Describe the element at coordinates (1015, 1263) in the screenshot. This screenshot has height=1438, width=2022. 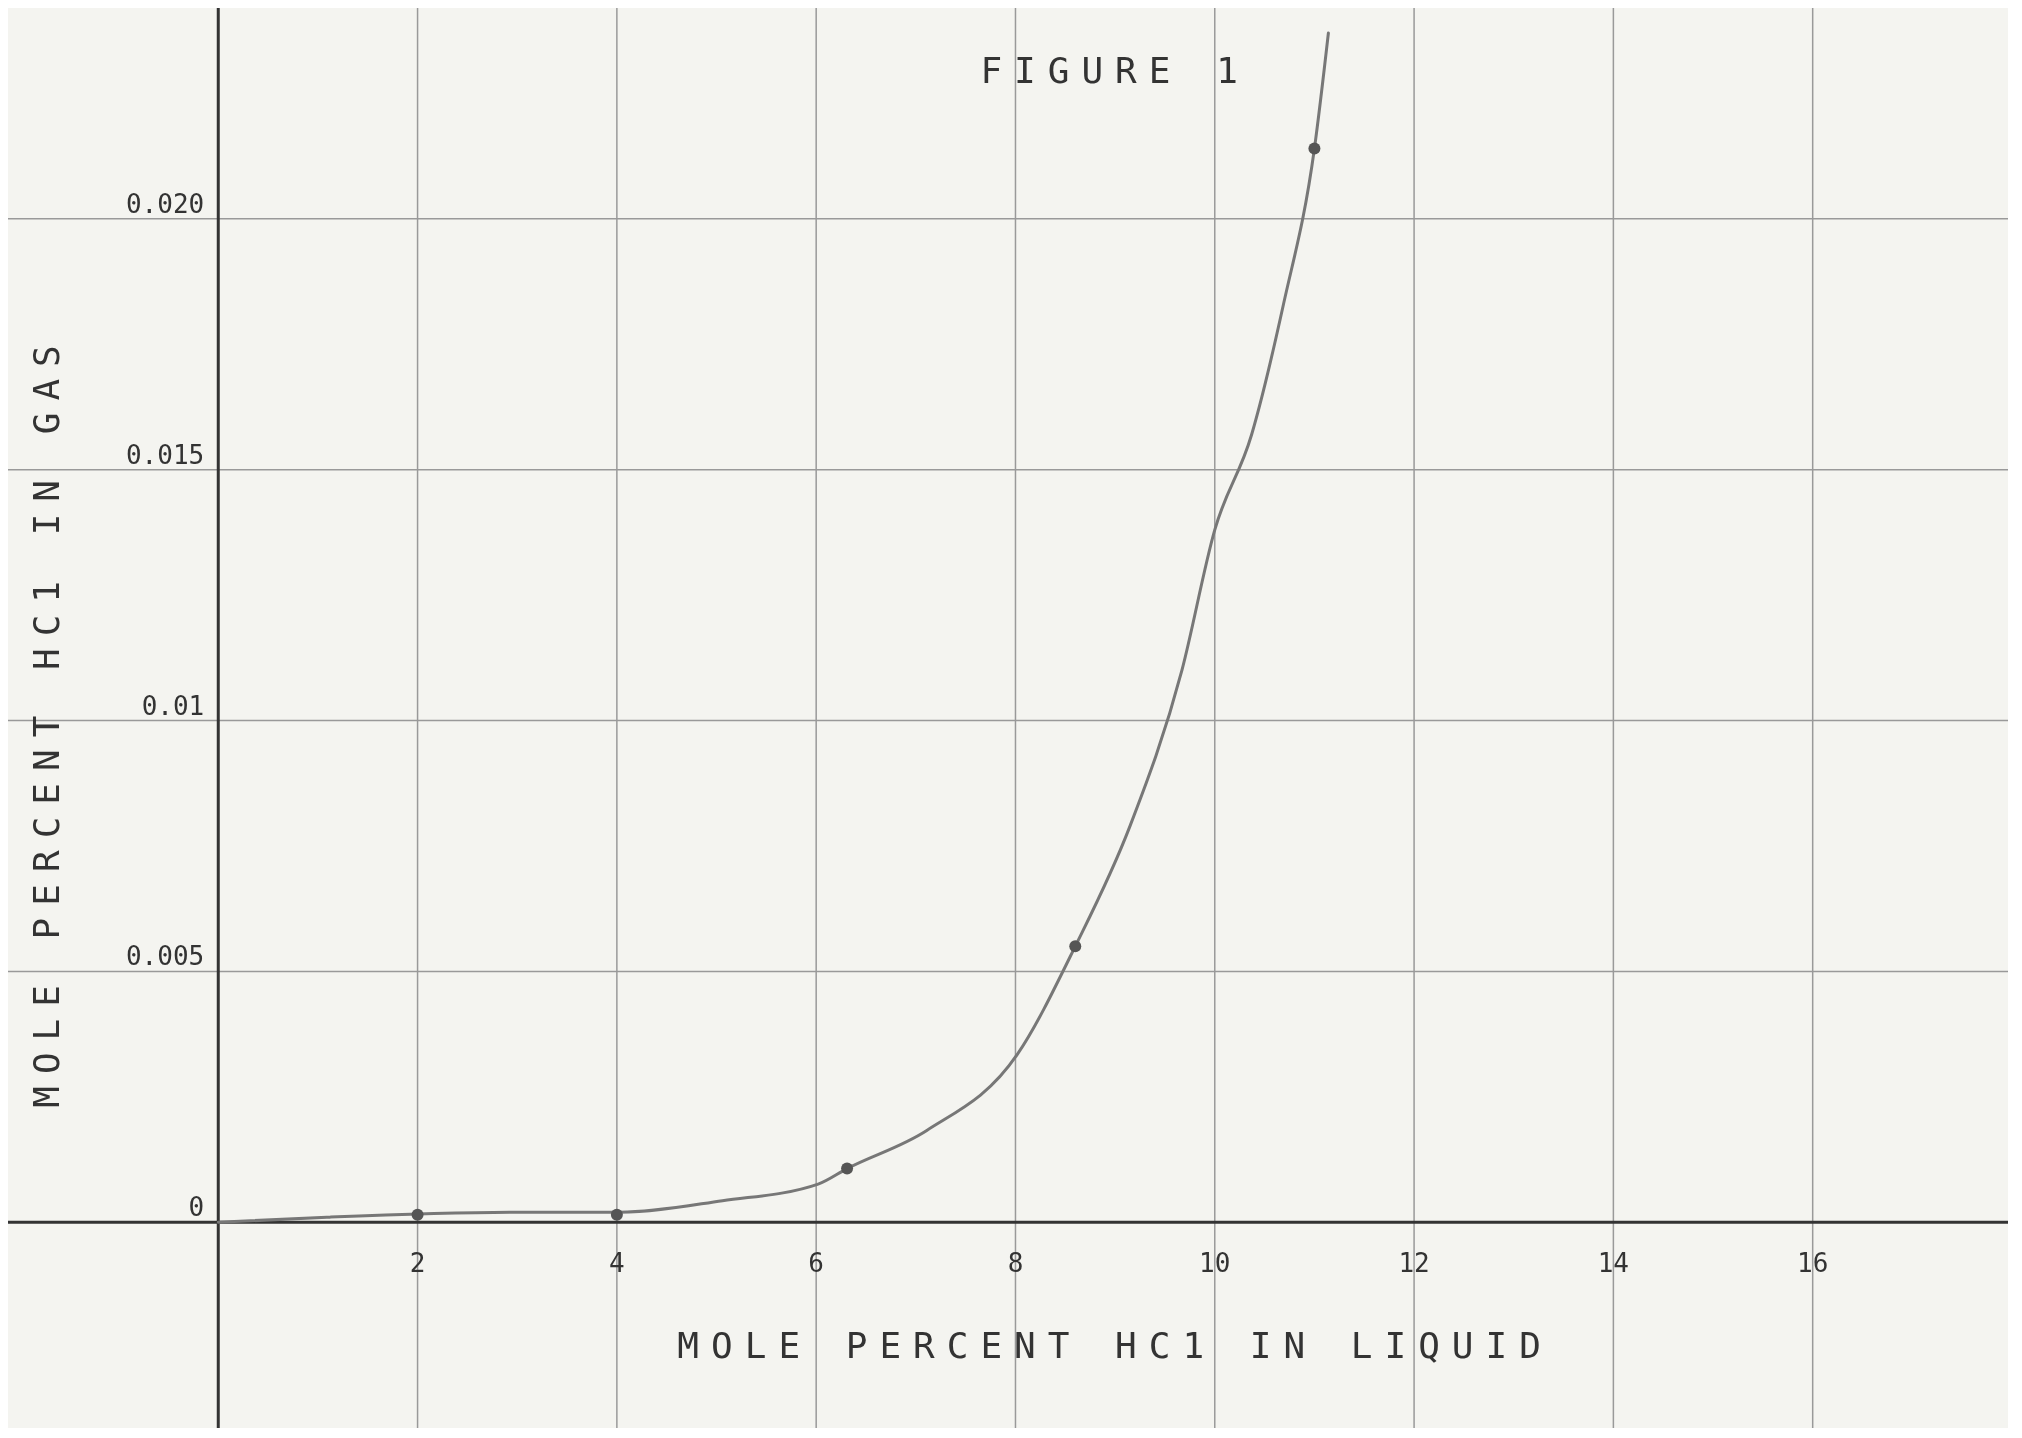
I see `x-tick-label: 8` at that location.